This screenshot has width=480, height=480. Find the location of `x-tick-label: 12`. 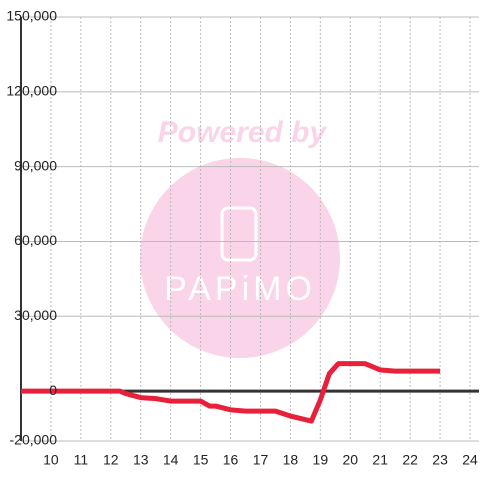

x-tick-label: 12 is located at coordinates (111, 460).